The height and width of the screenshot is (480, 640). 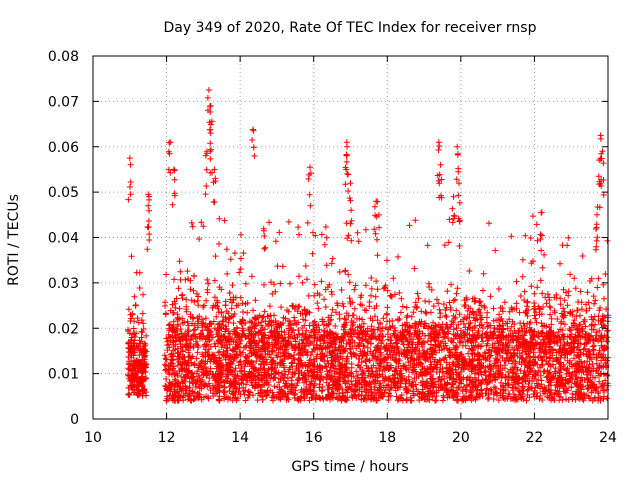 What do you see at coordinates (167, 438) in the screenshot?
I see `x-tick-label: 12` at bounding box center [167, 438].